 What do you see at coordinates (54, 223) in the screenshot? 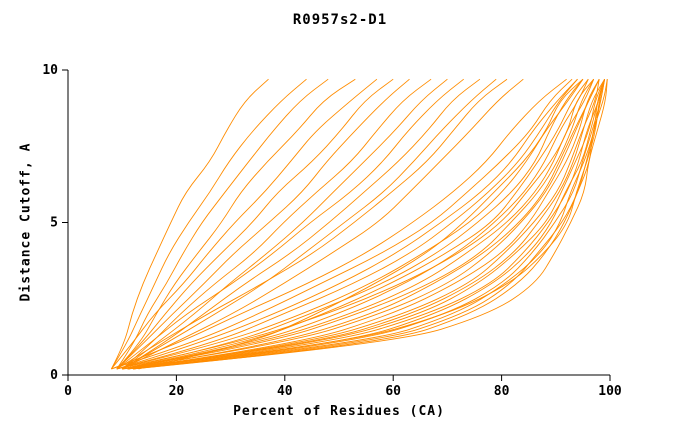
I see `y-tick-label: 5` at bounding box center [54, 223].